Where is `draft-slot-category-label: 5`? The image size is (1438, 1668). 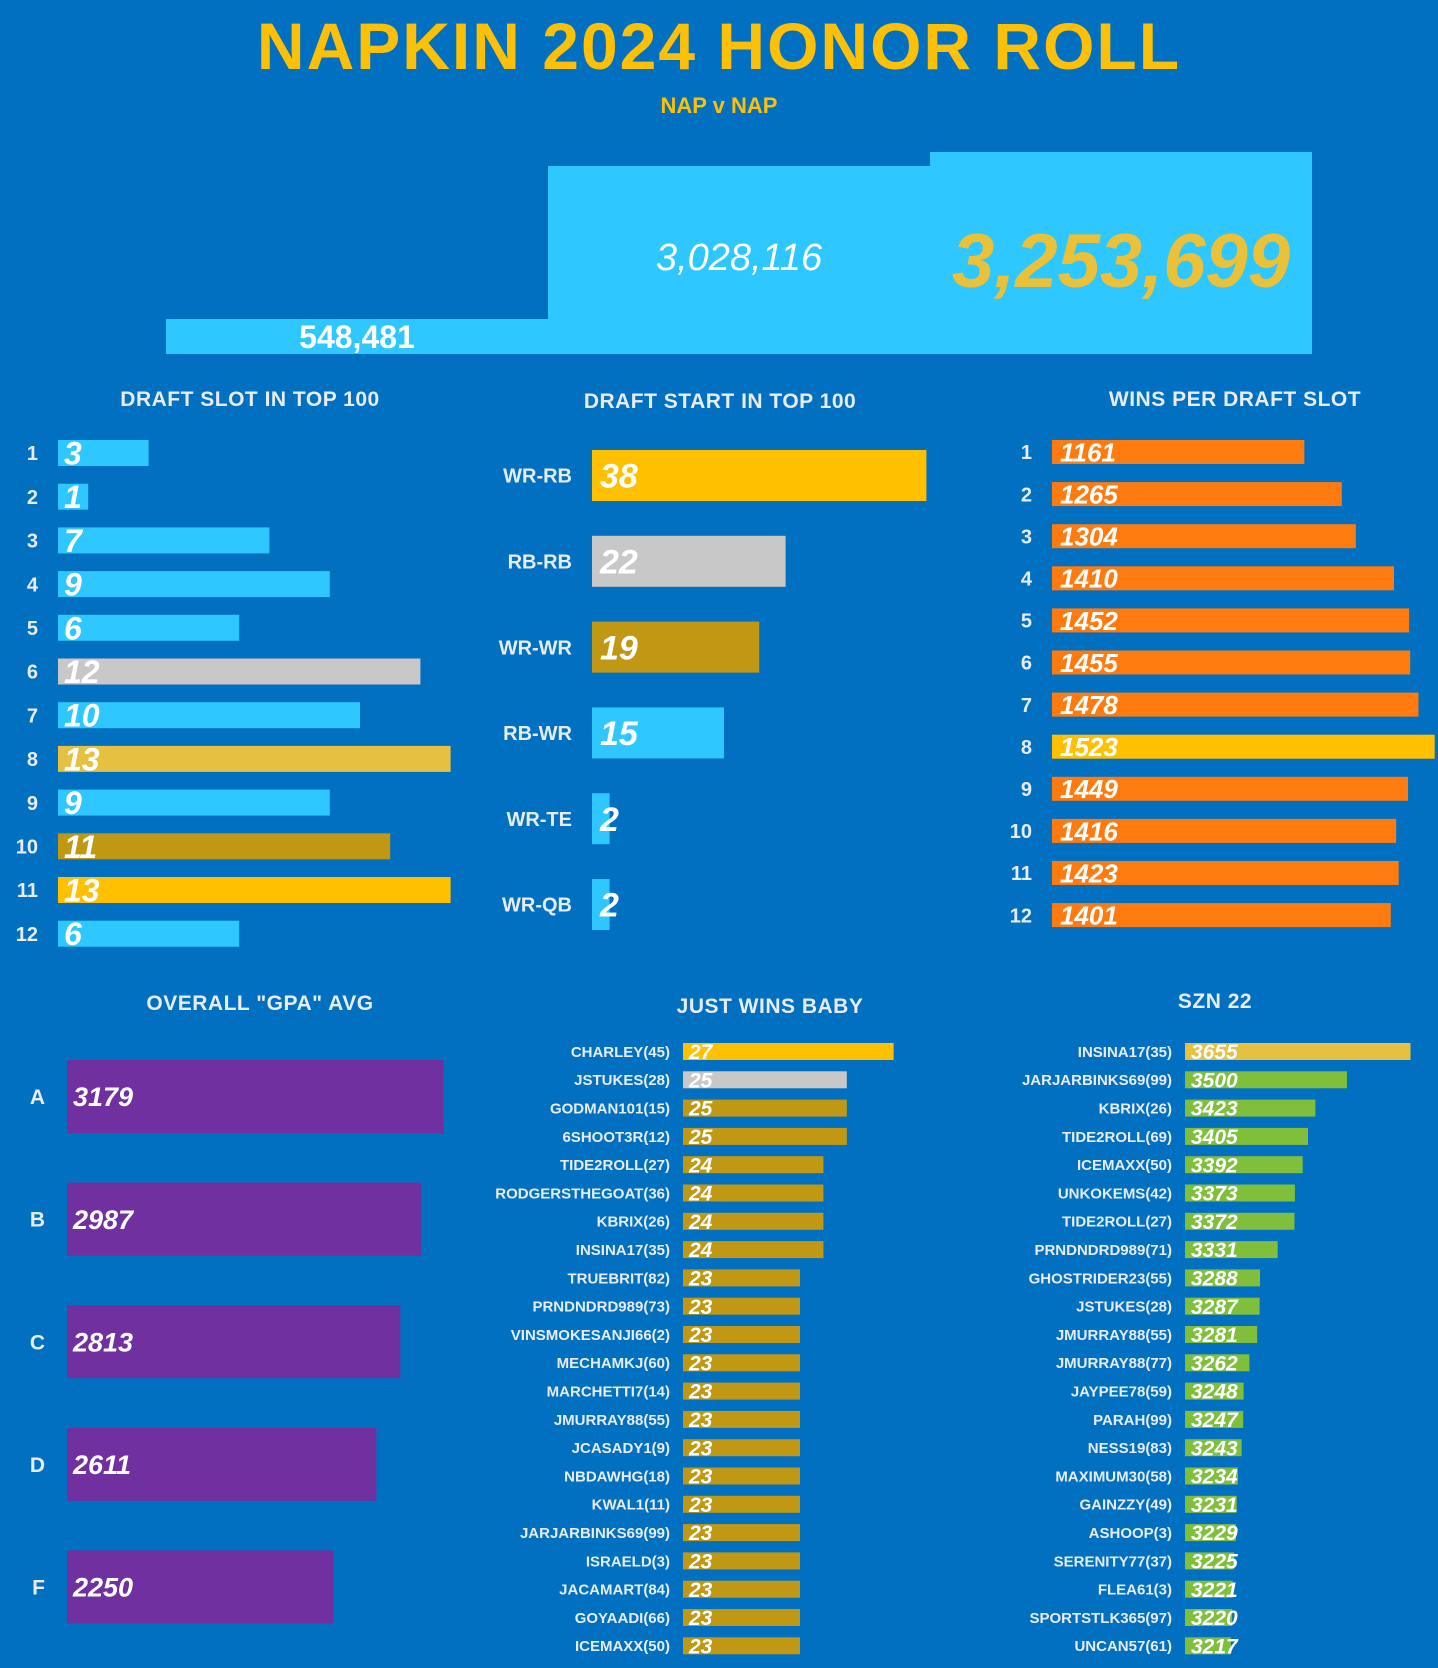 draft-slot-category-label: 5 is located at coordinates (32, 629).